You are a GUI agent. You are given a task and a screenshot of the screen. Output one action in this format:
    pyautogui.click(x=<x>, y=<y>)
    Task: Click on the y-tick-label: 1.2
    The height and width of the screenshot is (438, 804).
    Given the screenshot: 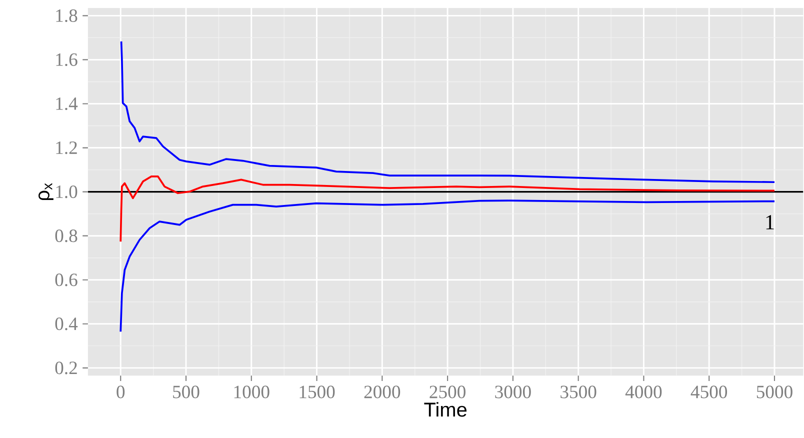 What is the action you would take?
    pyautogui.click(x=66, y=148)
    